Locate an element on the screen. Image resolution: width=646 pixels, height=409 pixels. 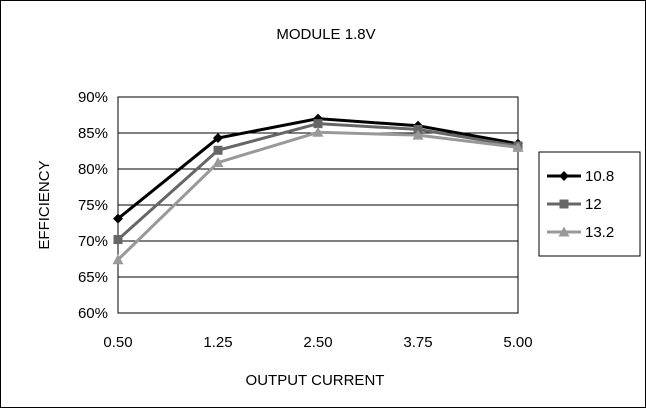
x-tick-label: 3.75 is located at coordinates (417, 342).